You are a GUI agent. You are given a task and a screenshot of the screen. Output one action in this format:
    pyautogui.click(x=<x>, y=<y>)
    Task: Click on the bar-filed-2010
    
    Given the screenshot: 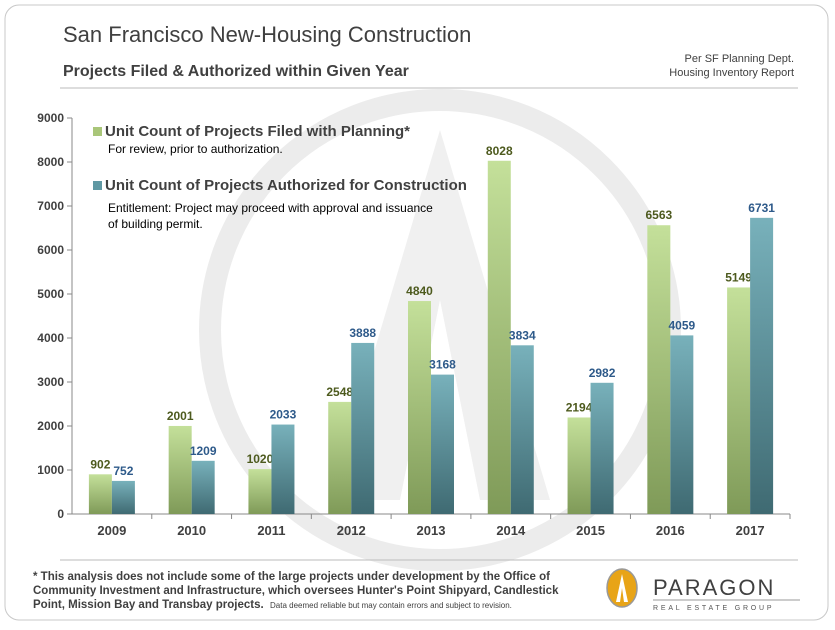 What is the action you would take?
    pyautogui.click(x=180, y=469)
    